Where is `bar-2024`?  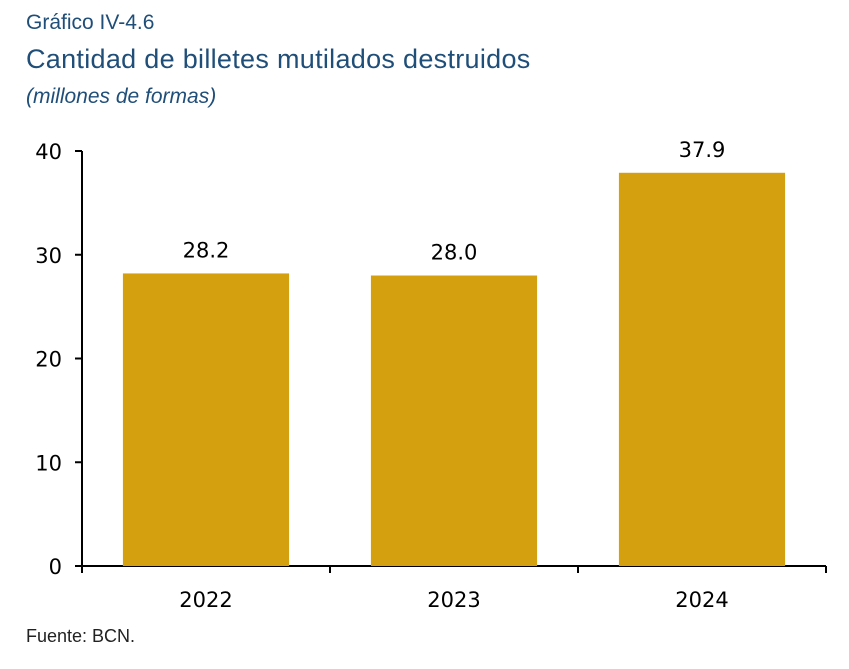
bar-2024 is located at coordinates (702, 369).